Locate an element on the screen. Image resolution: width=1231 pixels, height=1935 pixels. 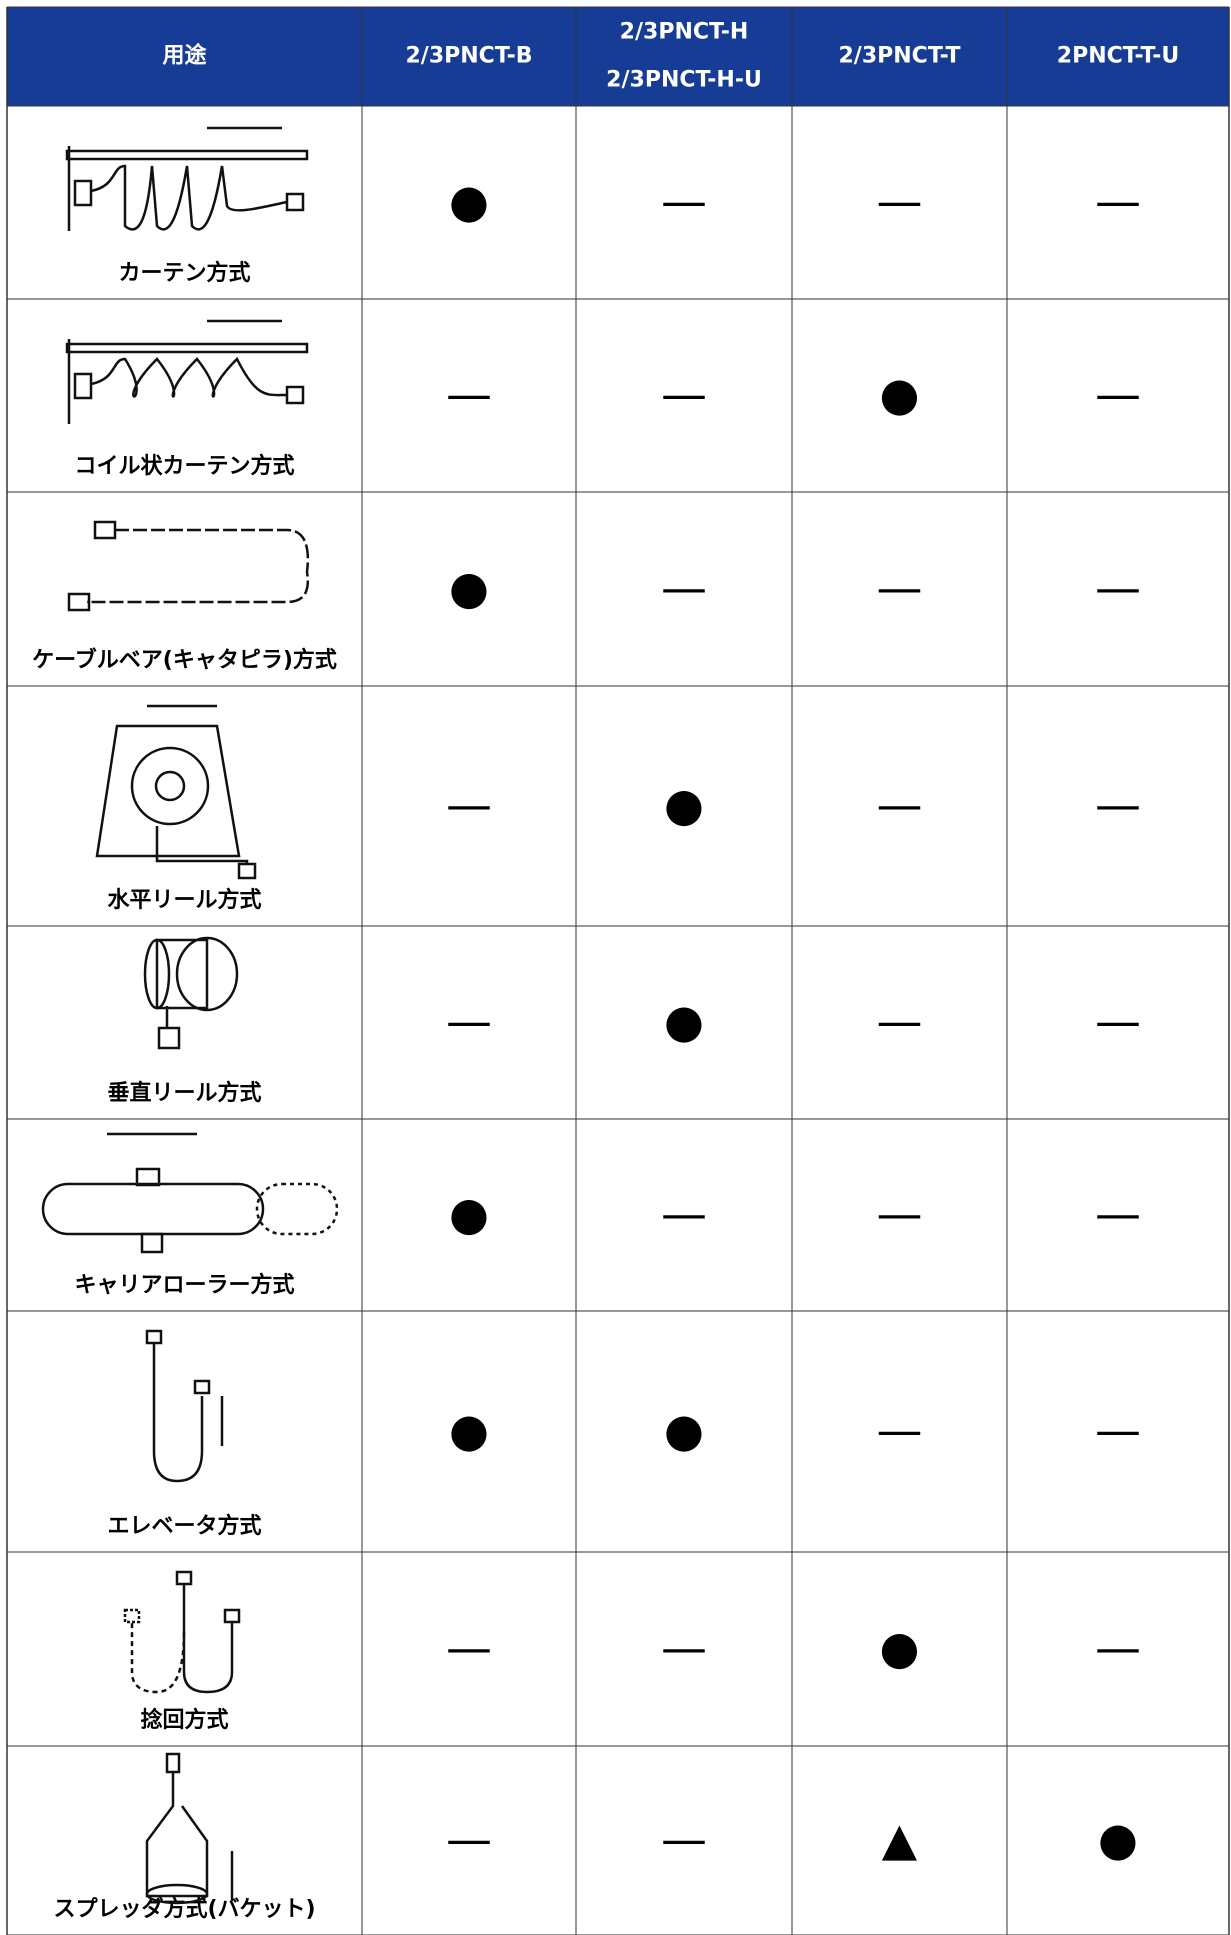
row-label: スプレッダ方式(バケット) is located at coordinates (184, 1909).